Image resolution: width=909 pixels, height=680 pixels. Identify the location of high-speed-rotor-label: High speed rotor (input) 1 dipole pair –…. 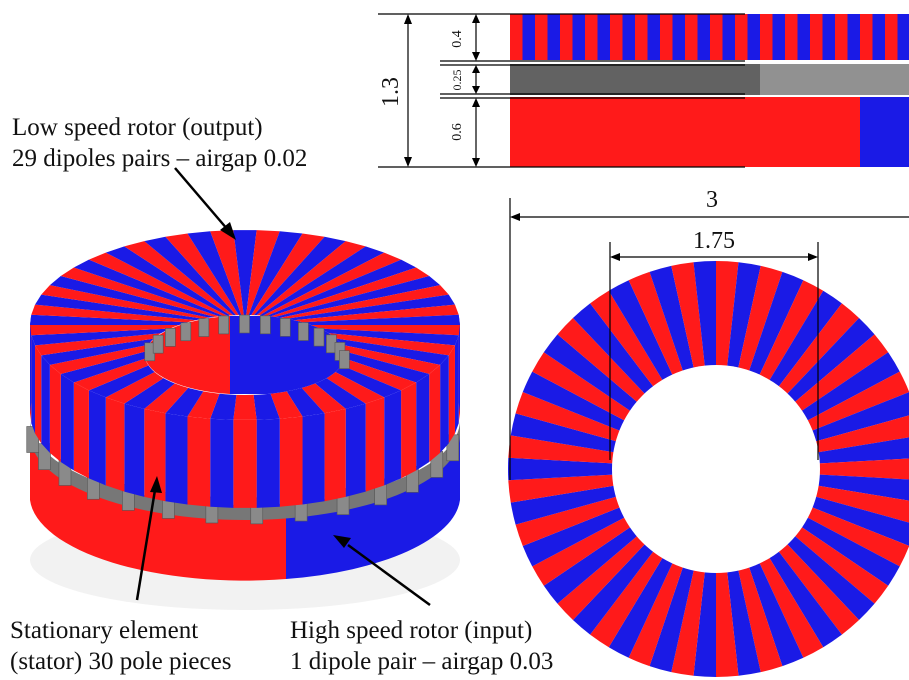
(421, 646).